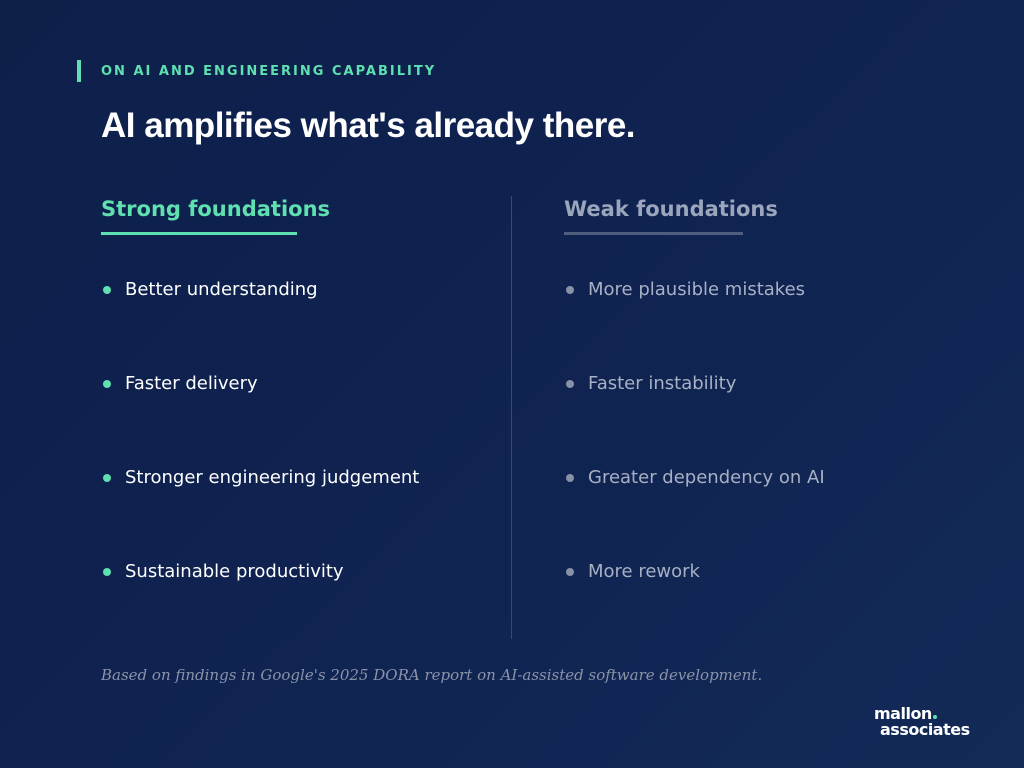 This screenshot has width=1024, height=768. What do you see at coordinates (368, 125) in the screenshot?
I see `headline: AI amplifies what's already there.` at bounding box center [368, 125].